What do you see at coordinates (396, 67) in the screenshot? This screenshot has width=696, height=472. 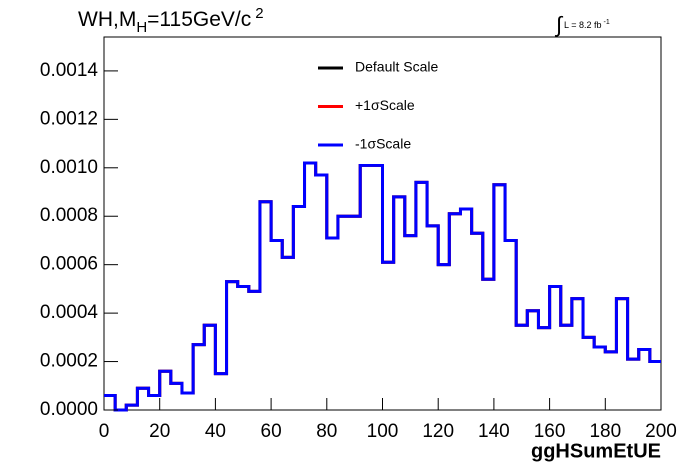 I see `legend-label: Default Scale` at bounding box center [396, 67].